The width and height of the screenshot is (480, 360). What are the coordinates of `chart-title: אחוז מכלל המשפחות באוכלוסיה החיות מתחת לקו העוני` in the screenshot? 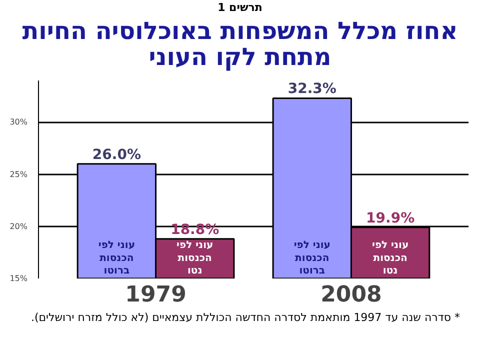 It's located at (240, 44).